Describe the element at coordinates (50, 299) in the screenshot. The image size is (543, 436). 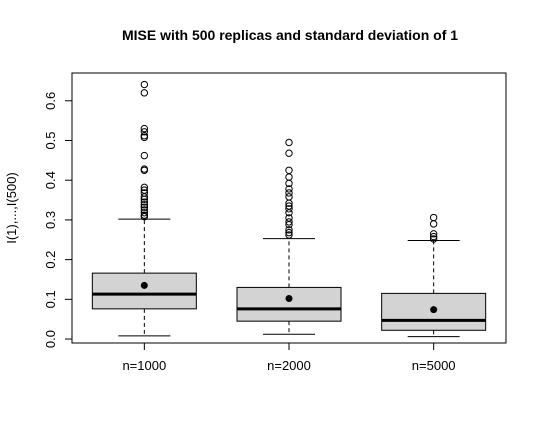
I see `y-tick-label: 0.1` at that location.